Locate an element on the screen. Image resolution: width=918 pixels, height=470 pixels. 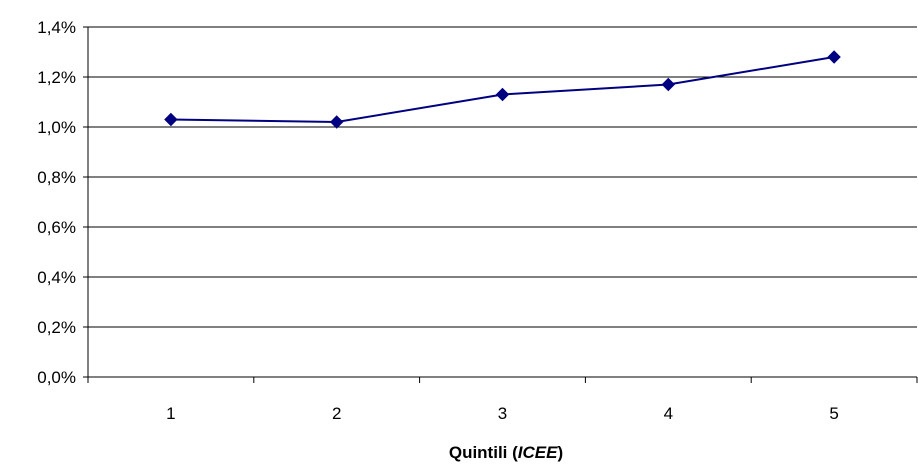
x-axis-tick-labels: 1 2 3 4 5 is located at coordinates (502, 413).